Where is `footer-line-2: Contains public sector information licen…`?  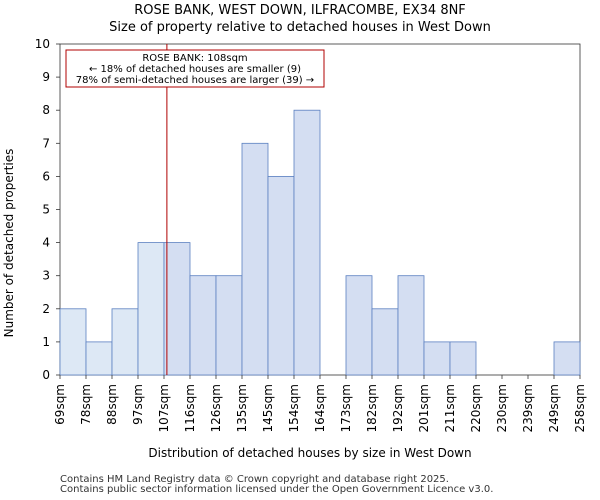 footer-line-2: Contains public sector information licen… is located at coordinates (277, 489).